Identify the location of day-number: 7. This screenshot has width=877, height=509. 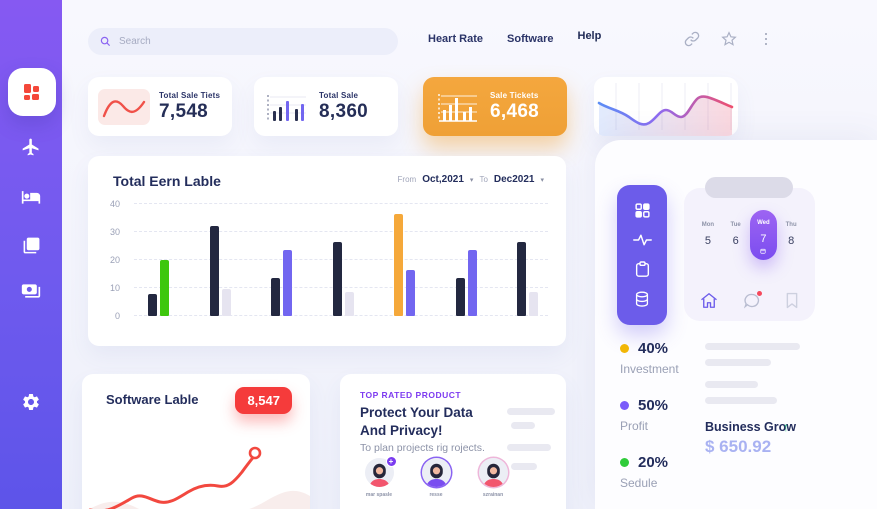
(763, 239).